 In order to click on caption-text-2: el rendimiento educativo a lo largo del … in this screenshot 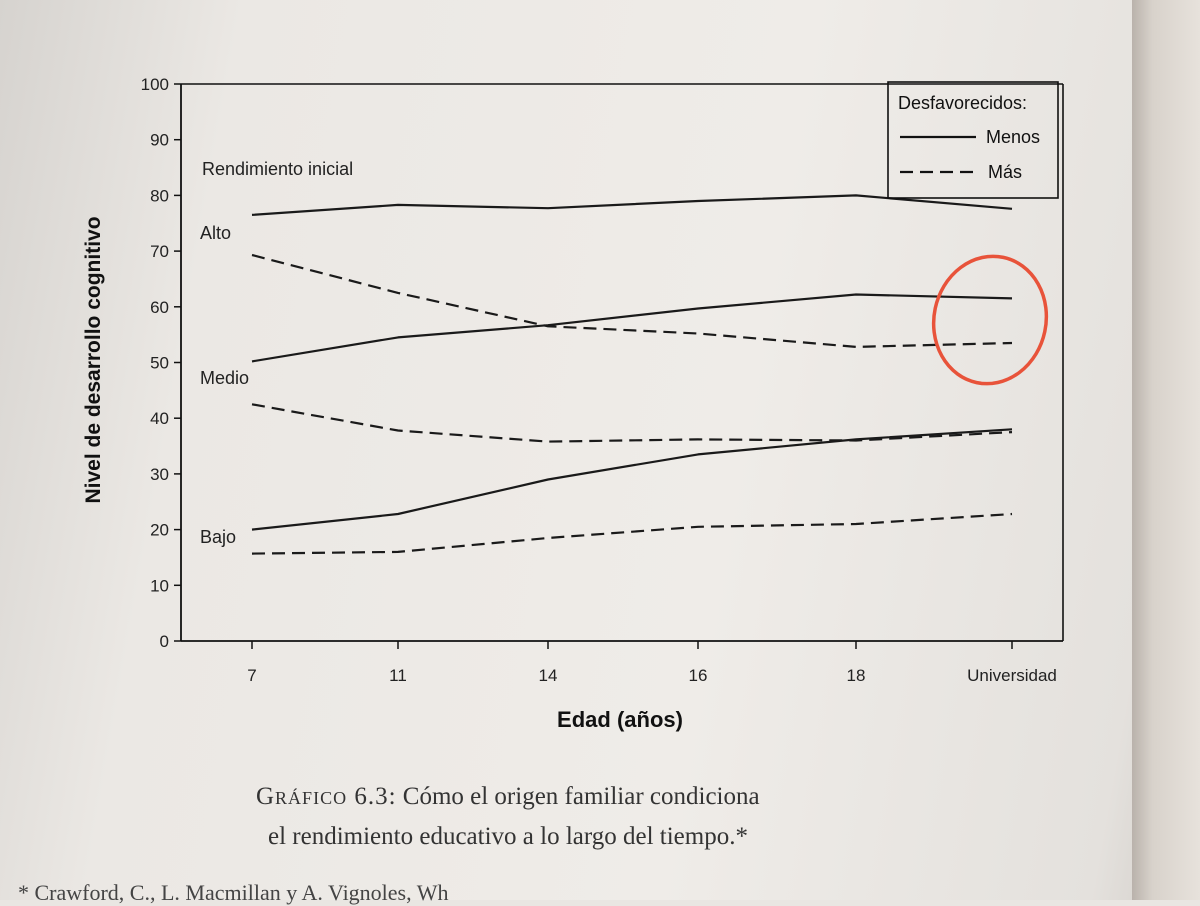, I will do `click(508, 836)`.